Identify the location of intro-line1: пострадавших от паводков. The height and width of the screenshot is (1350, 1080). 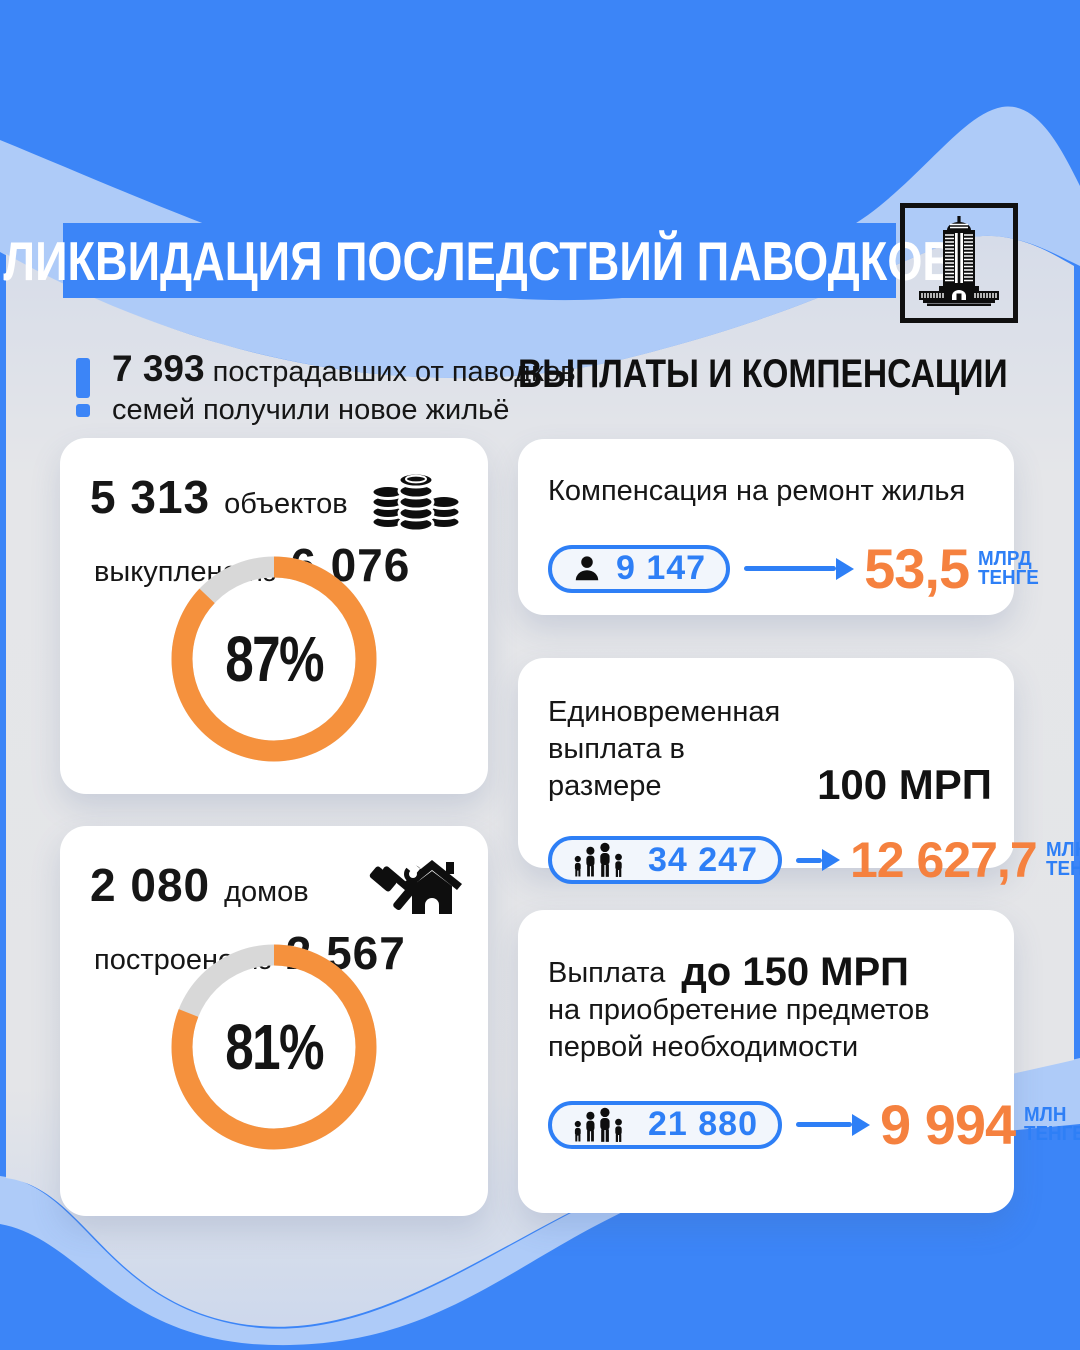
(394, 372).